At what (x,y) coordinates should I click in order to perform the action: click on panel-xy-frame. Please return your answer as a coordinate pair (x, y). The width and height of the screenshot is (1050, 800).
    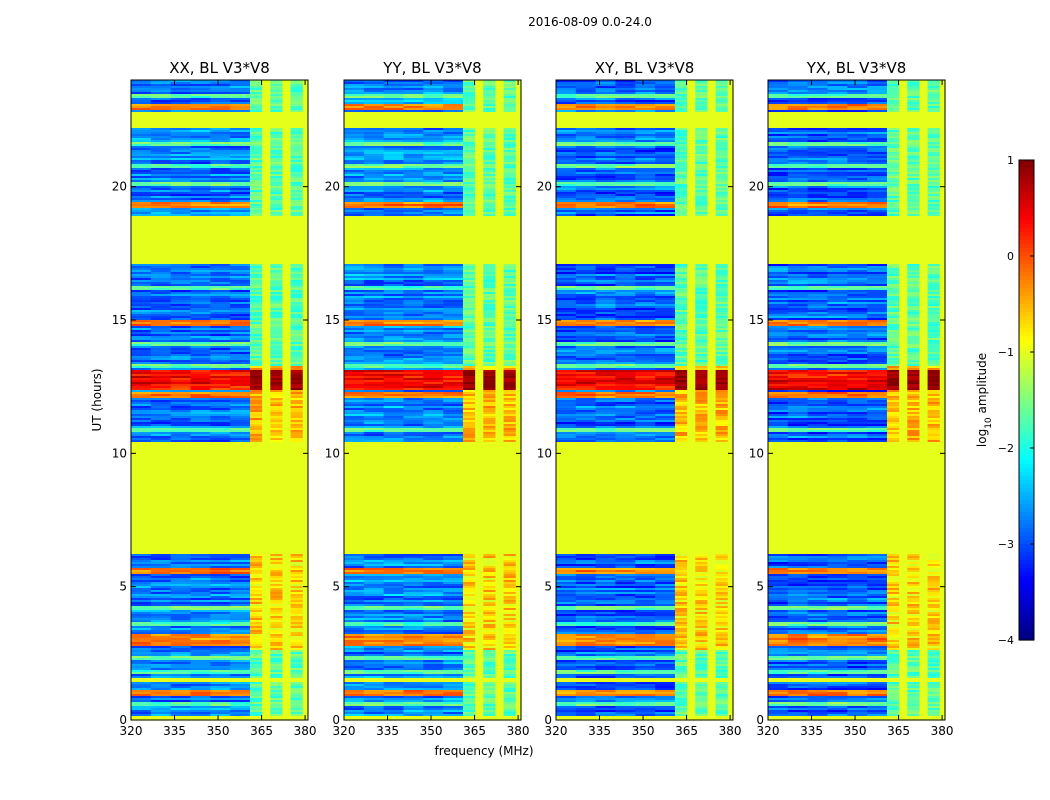
    Looking at the image, I should click on (644, 400).